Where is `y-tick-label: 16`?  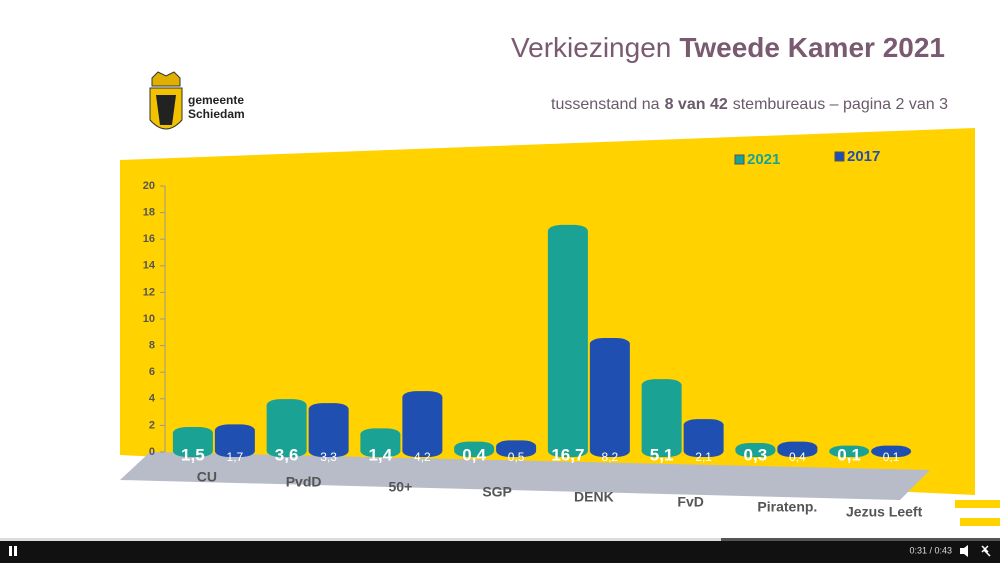 y-tick-label: 16 is located at coordinates (149, 239).